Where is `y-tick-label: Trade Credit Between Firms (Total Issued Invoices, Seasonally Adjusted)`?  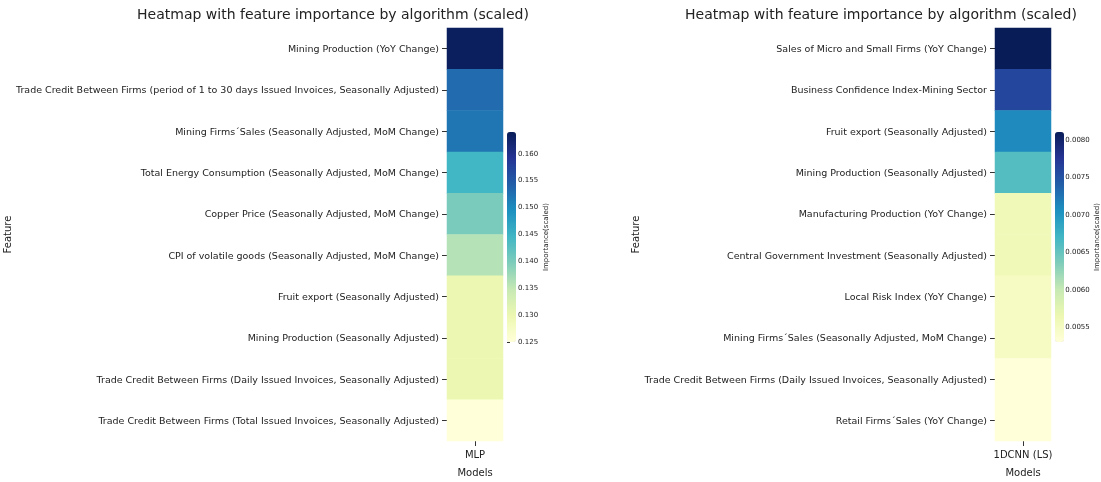 y-tick-label: Trade Credit Between Firms (Total Issued Invoices, Seasonally Adjusted) is located at coordinates (268, 420).